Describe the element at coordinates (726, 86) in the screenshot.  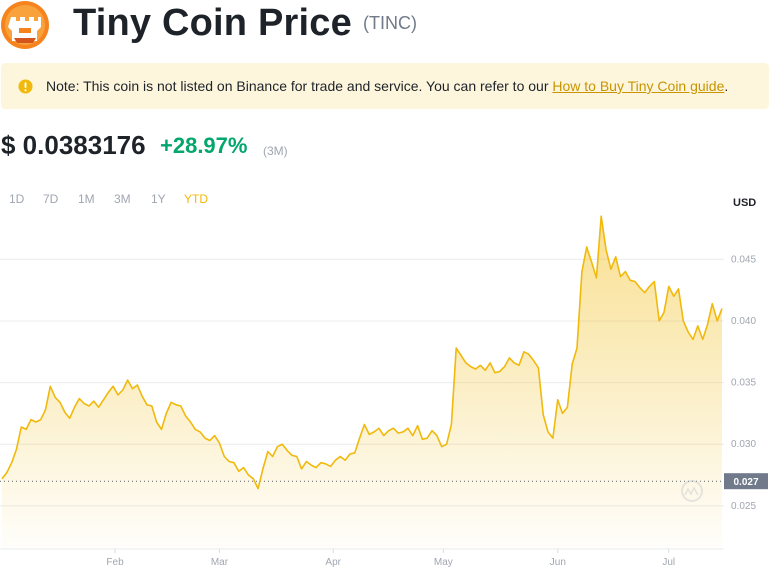
I see `note-suffix: .` at that location.